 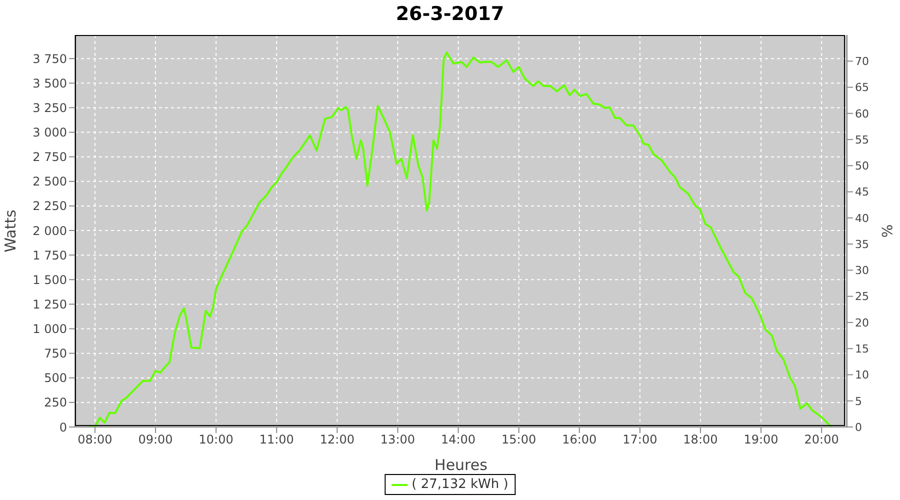 What do you see at coordinates (49, 157) in the screenshot?
I see `y-tick-label: 2 750` at bounding box center [49, 157].